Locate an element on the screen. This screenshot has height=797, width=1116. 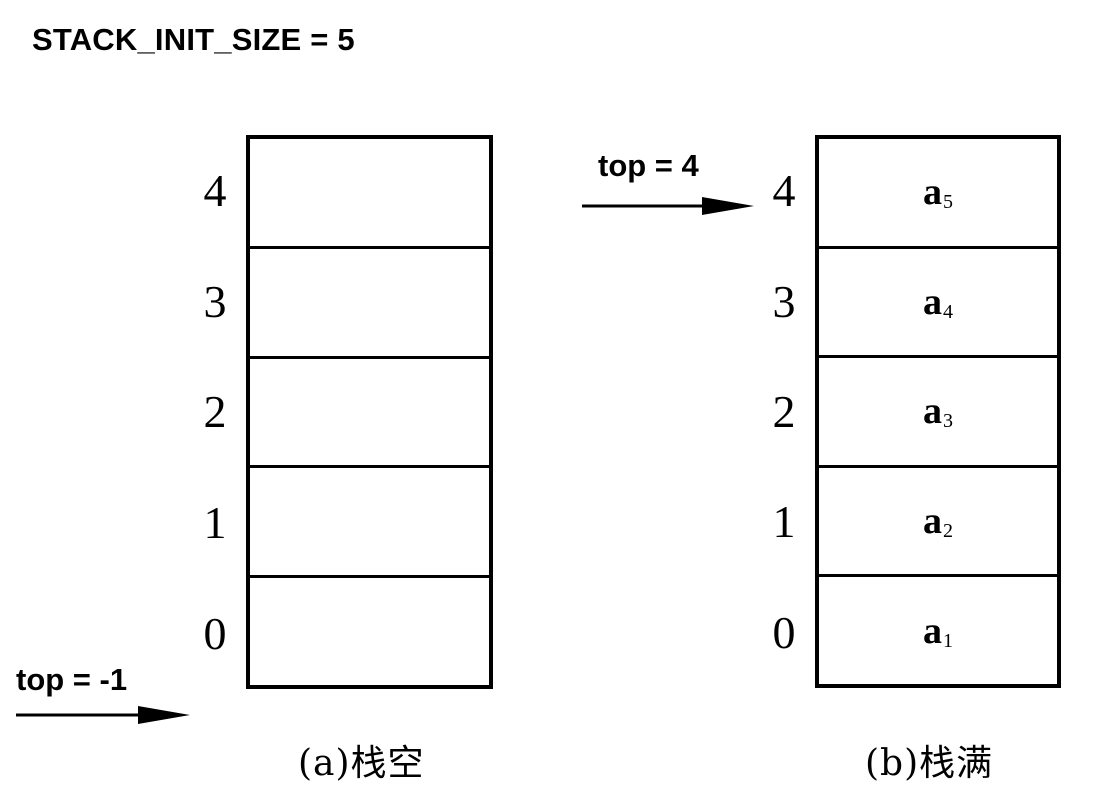
stack-element-a5: a5 is located at coordinates (938, 192).